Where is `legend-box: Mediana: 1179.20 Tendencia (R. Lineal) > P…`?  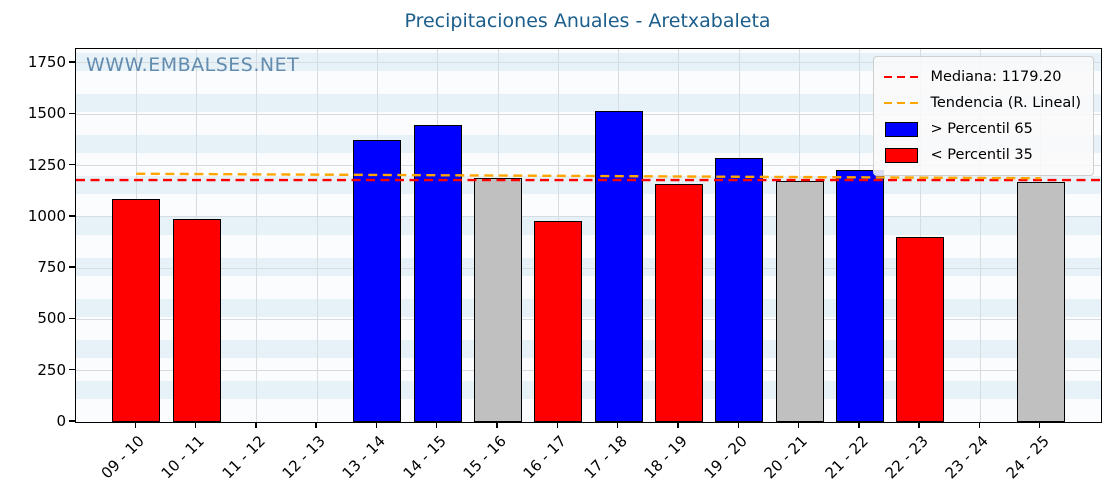
legend-box: Mediana: 1179.20 Tendencia (R. Lineal) > P… is located at coordinates (983, 116).